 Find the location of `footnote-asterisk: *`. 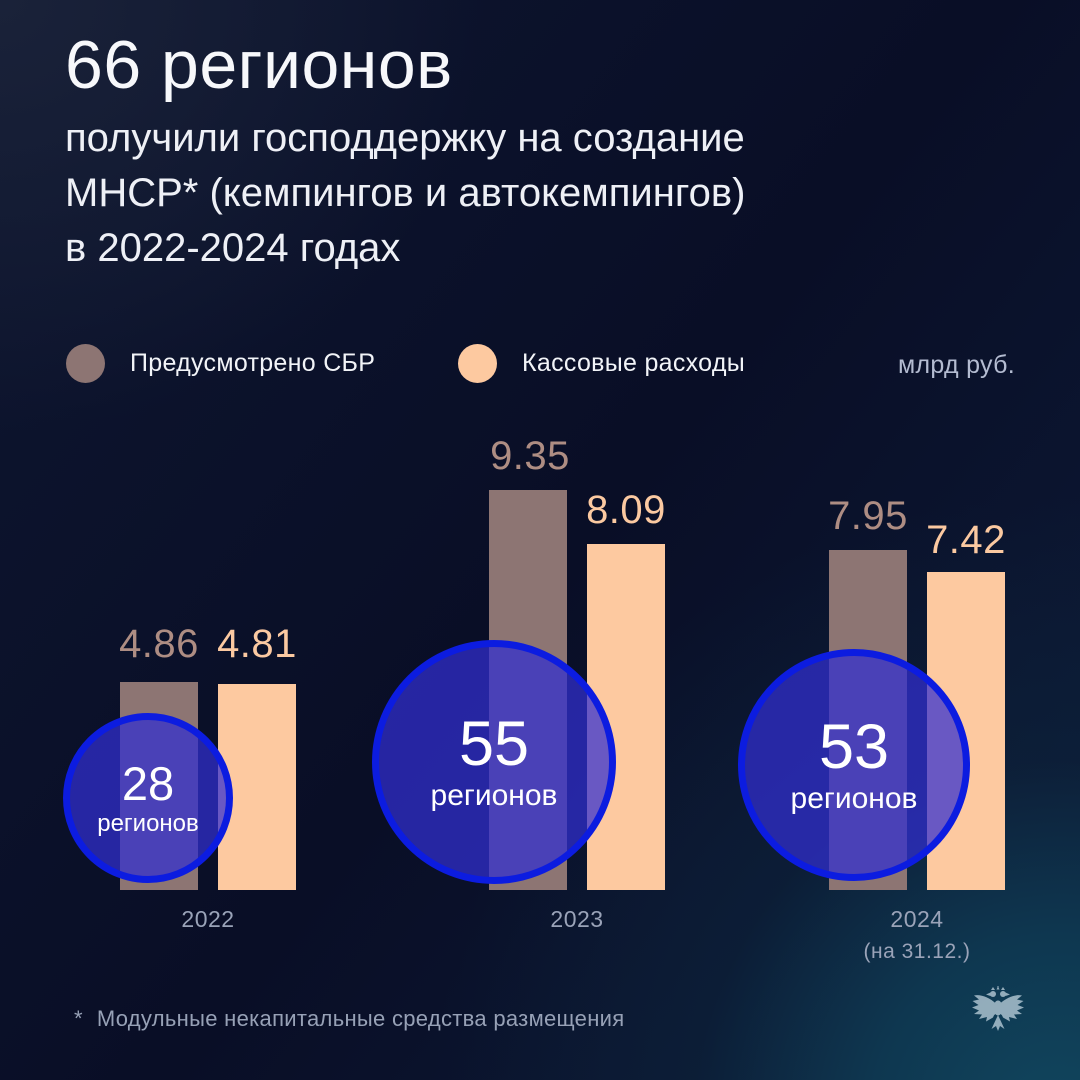

footnote-asterisk: * is located at coordinates (78, 1018).